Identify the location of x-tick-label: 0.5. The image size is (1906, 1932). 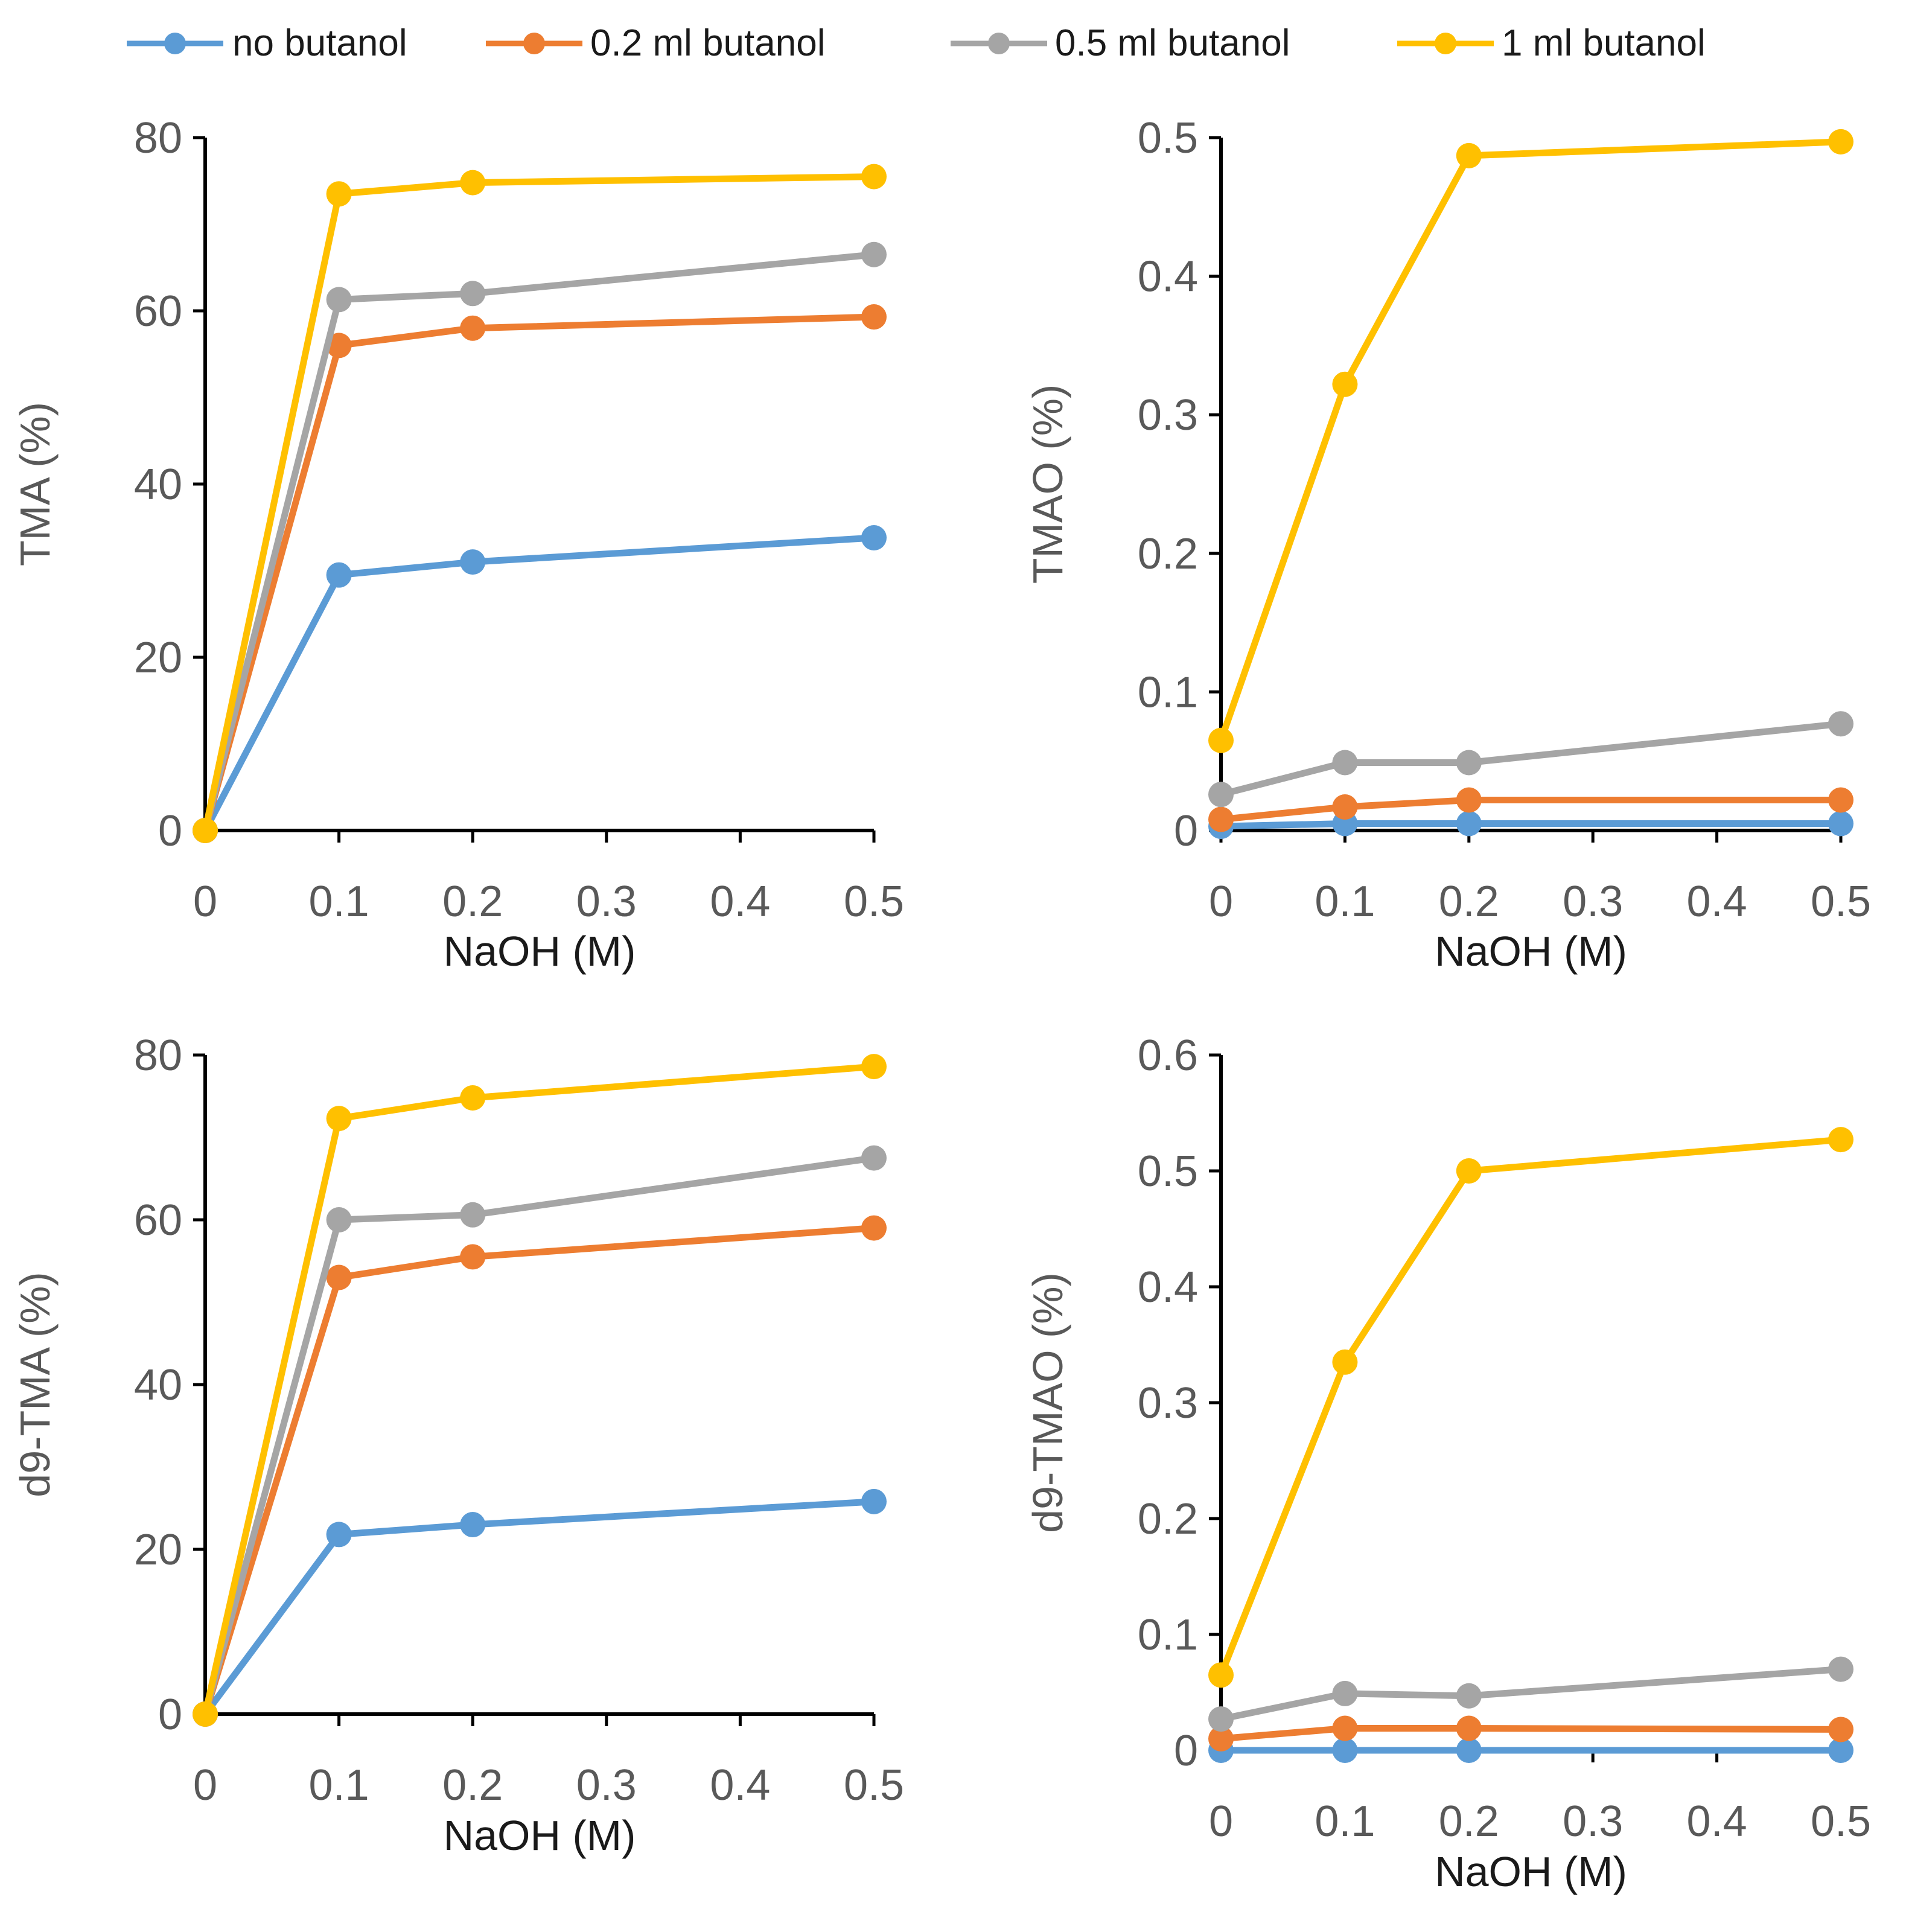
(874, 1785).